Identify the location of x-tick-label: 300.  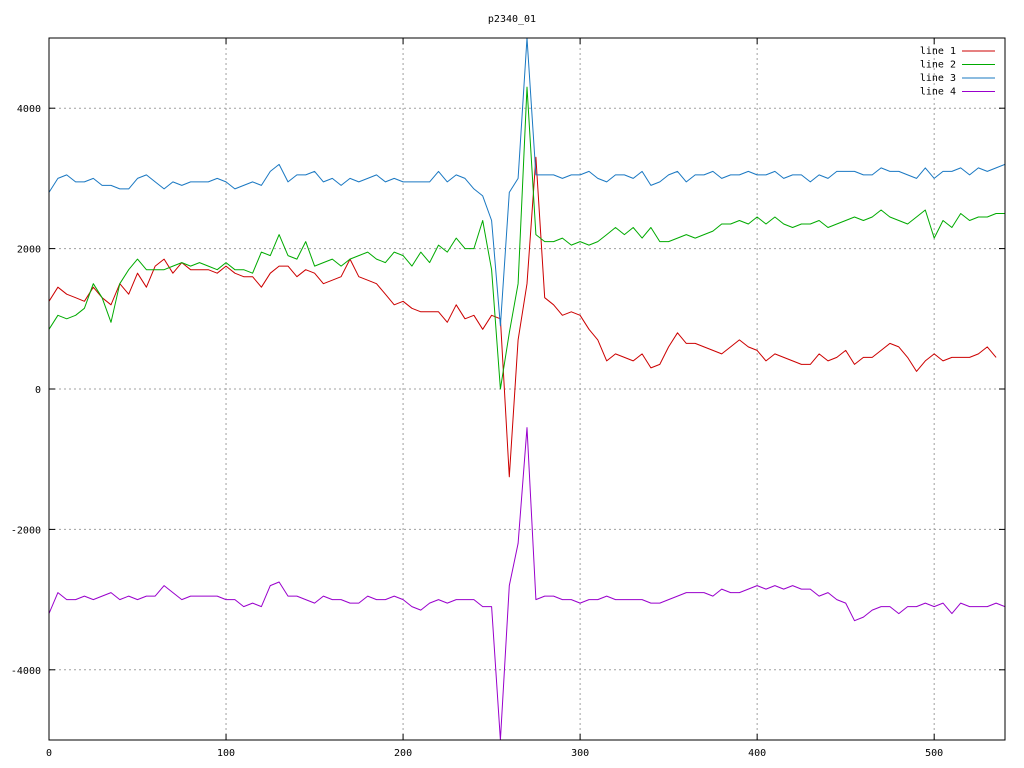
(580, 753).